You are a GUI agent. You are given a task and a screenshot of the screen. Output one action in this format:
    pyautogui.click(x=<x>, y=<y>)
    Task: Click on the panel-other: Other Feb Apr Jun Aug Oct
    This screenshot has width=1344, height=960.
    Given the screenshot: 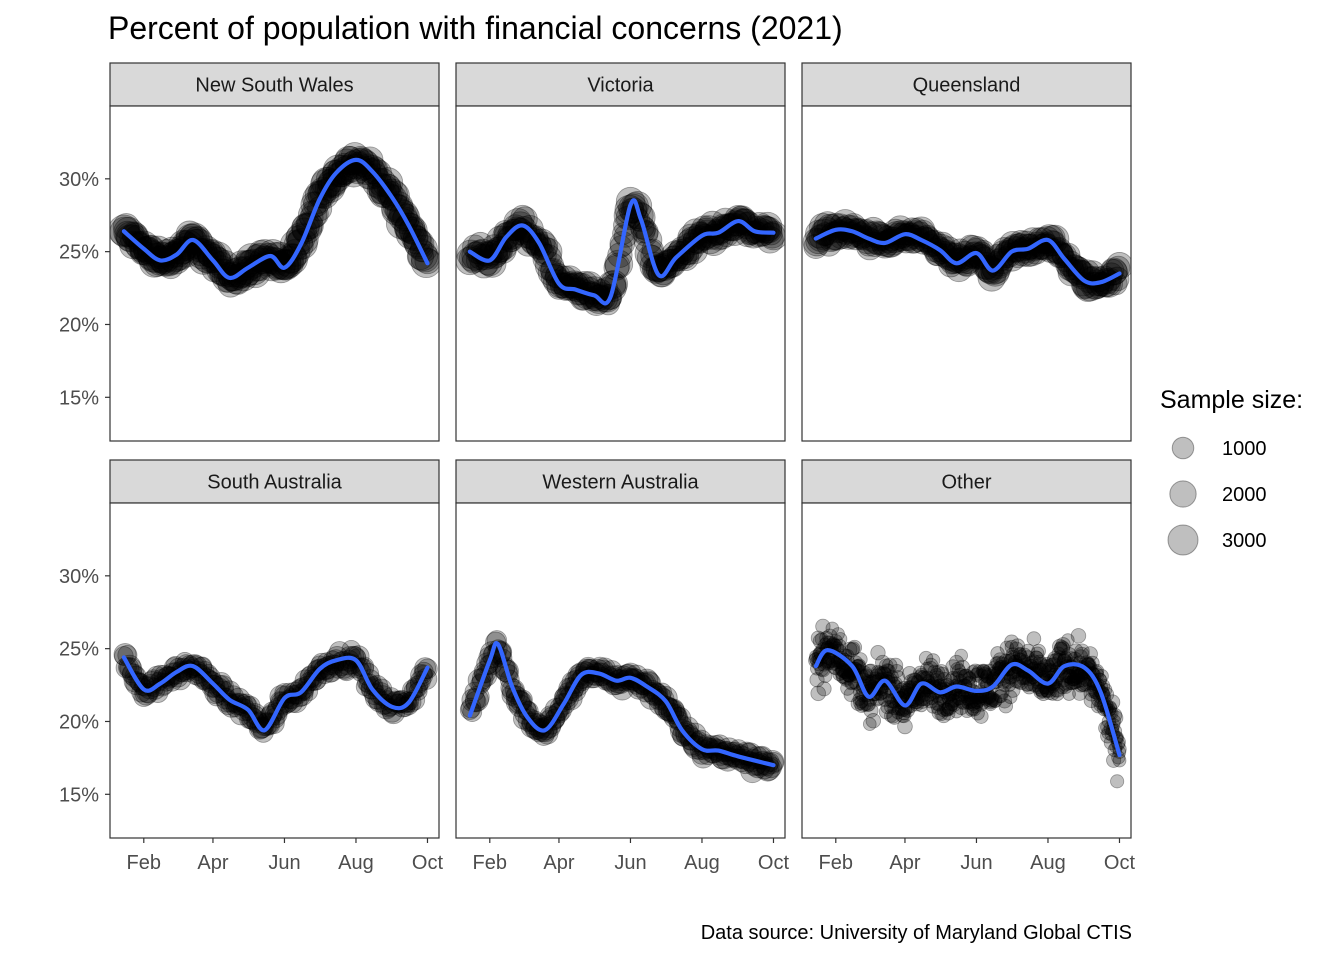 What is the action you would take?
    pyautogui.click(x=968, y=666)
    